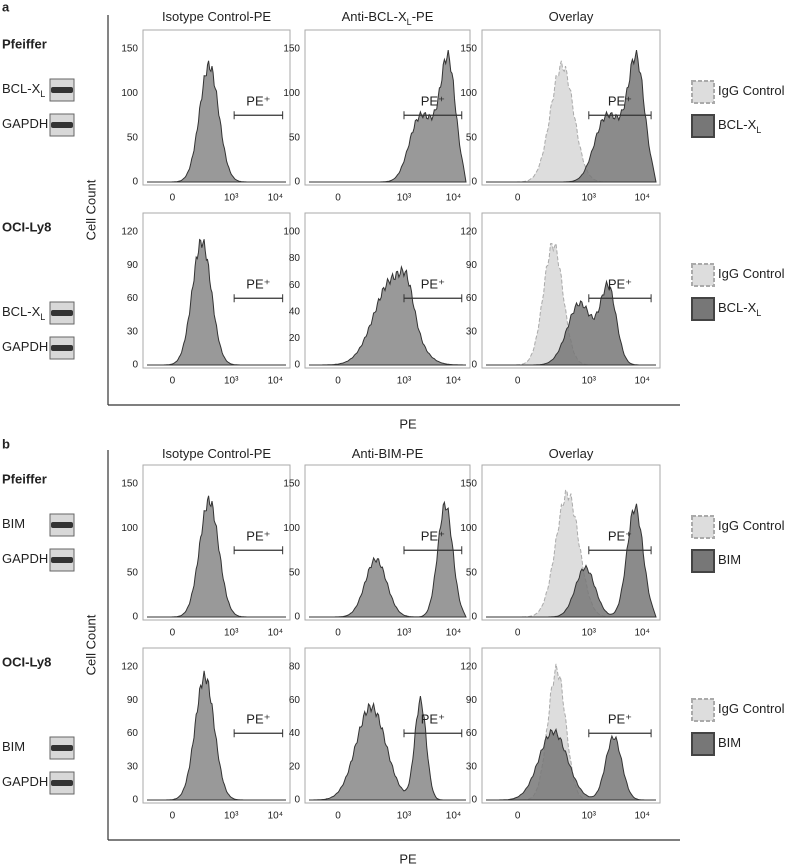 The height and width of the screenshot is (865, 800). Describe the element at coordinates (23, 313) in the screenshot. I see `blot-label: BCL-XL` at that location.